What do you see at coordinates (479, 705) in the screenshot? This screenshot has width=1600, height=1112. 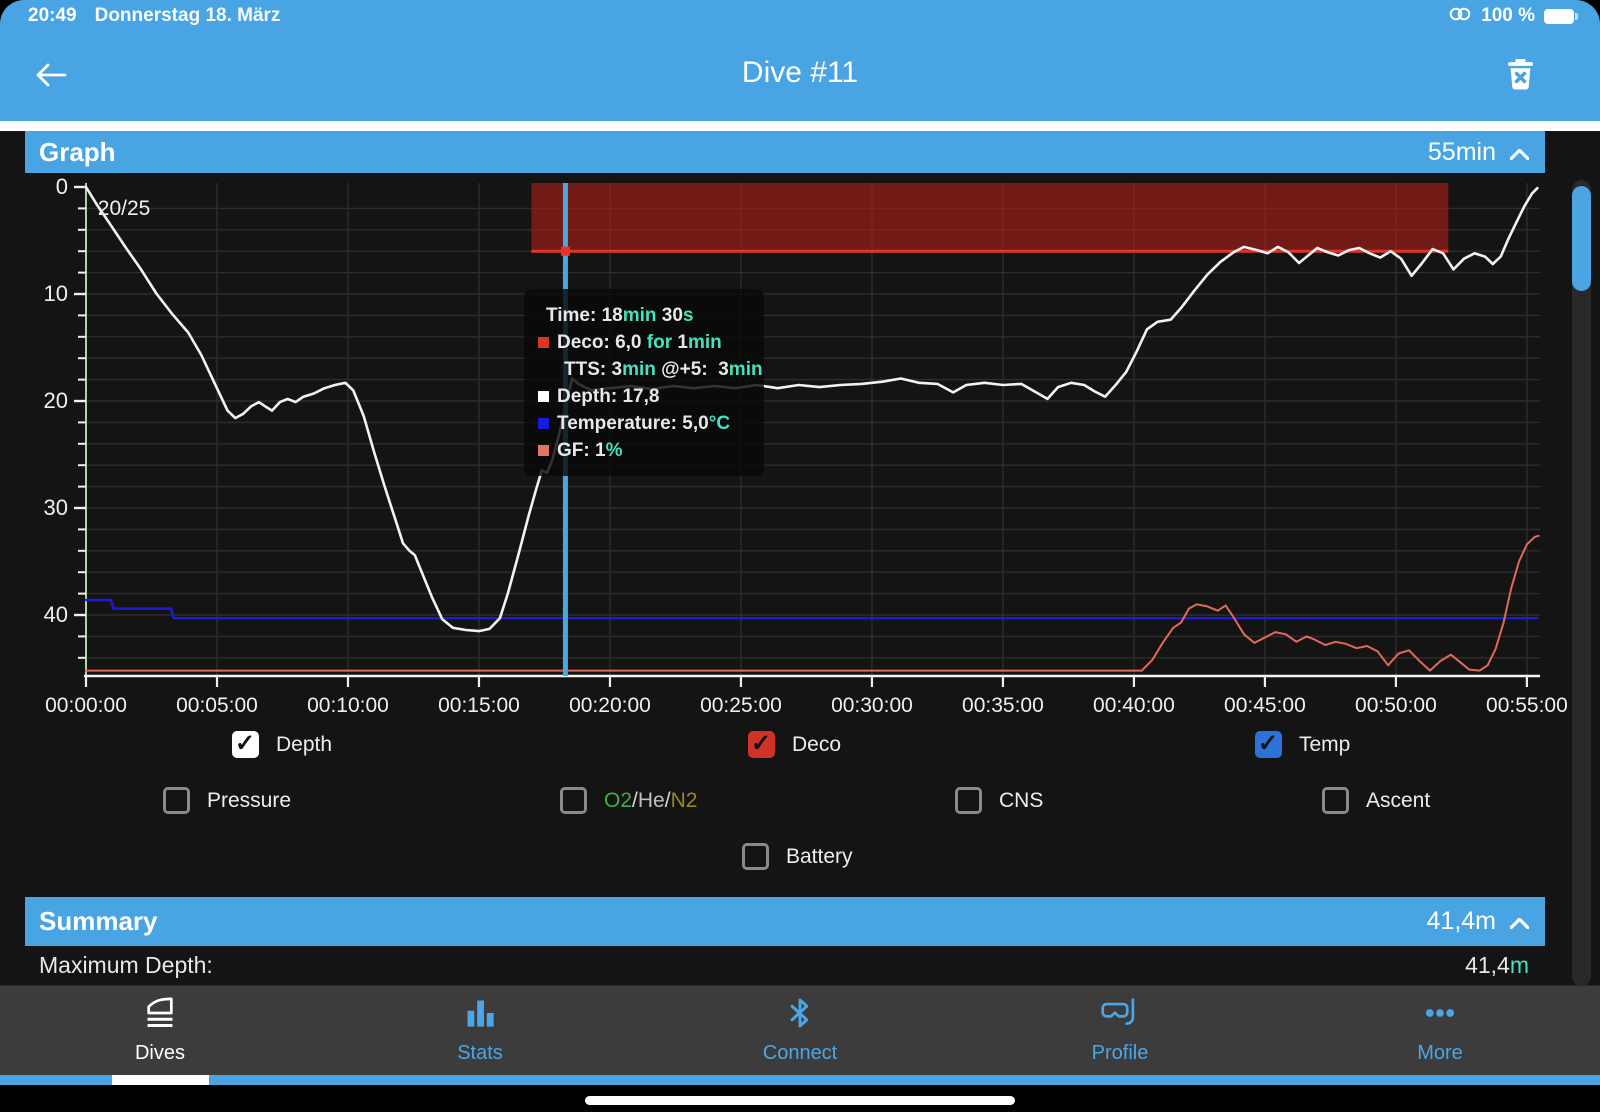 I see `svg-text: 00:15:00` at bounding box center [479, 705].